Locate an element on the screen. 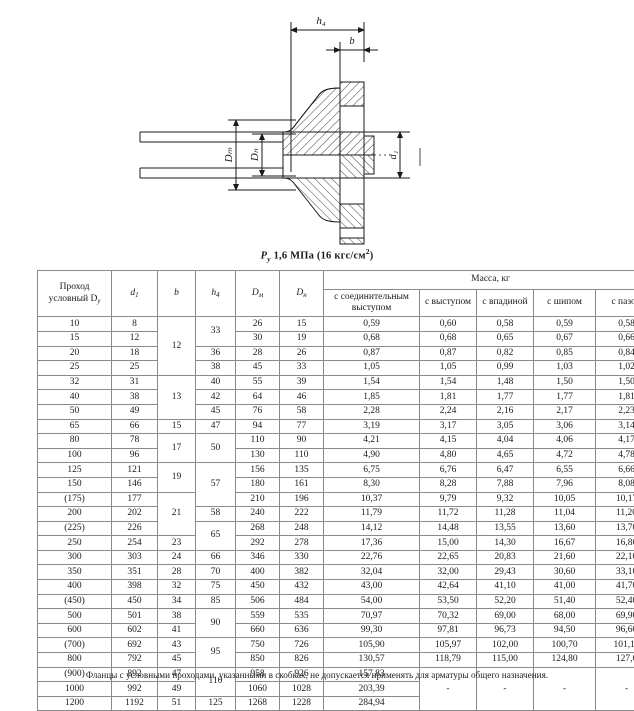 The image size is (634, 711). cell-dm: 850 is located at coordinates (258, 660).